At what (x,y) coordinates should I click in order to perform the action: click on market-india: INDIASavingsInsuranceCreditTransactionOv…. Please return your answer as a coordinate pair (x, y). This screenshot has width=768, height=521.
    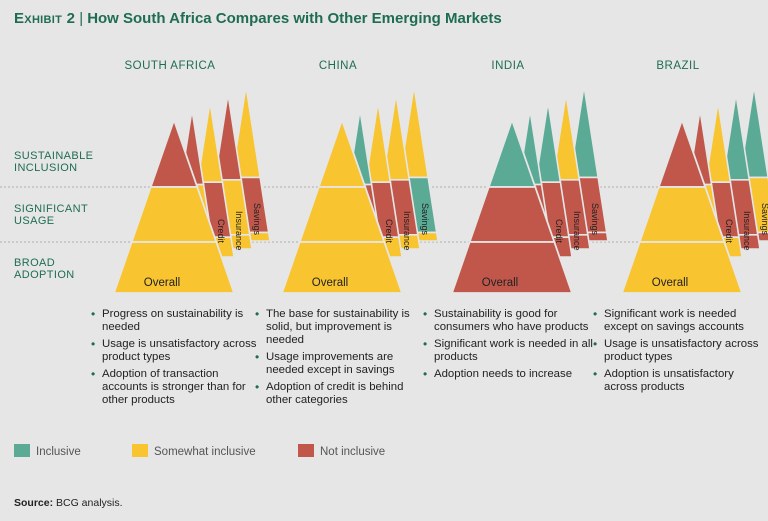
    Looking at the image, I should click on (529, 177).